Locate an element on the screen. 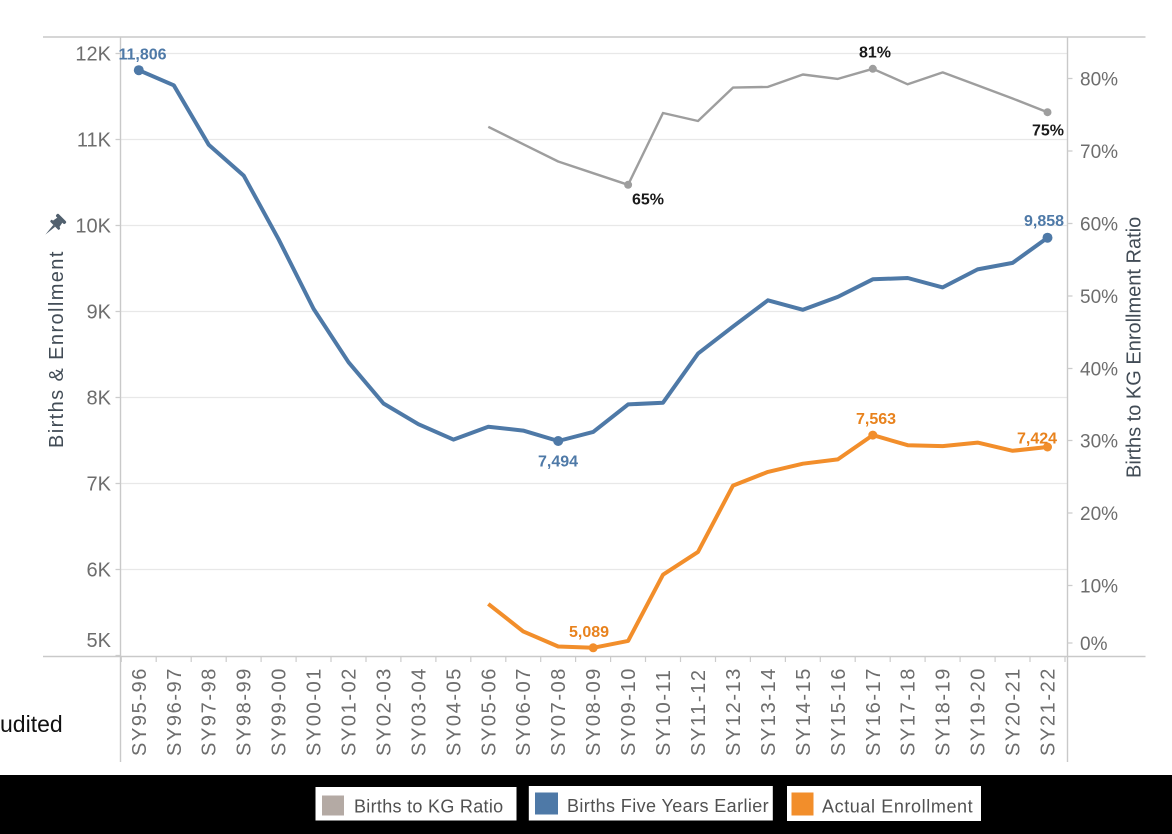 The height and width of the screenshot is (834, 1172). svg-text: 81% is located at coordinates (875, 53).